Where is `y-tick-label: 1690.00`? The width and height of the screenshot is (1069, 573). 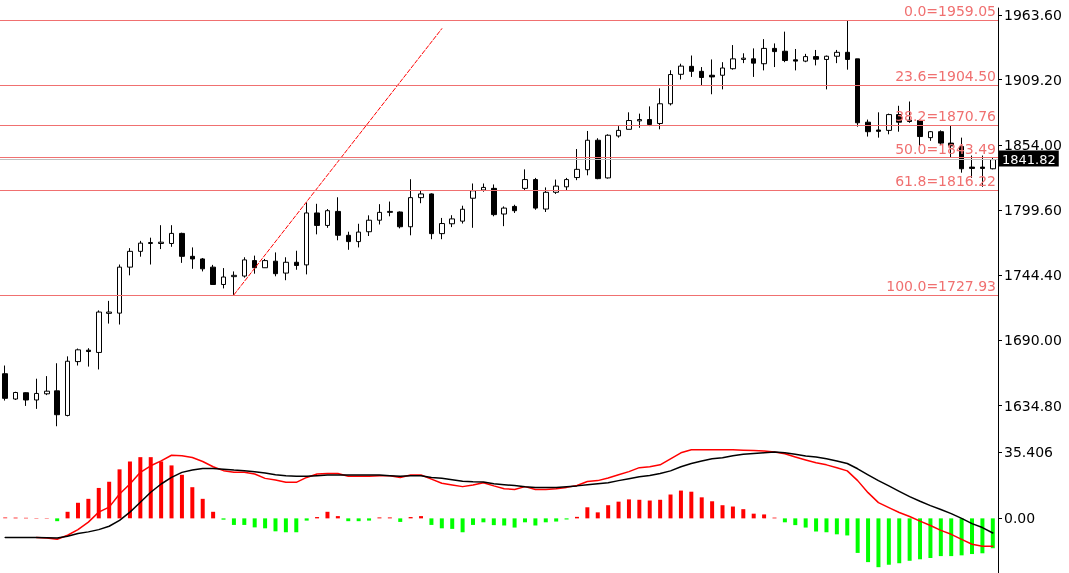 y-tick-label: 1690.00 is located at coordinates (1033, 339).